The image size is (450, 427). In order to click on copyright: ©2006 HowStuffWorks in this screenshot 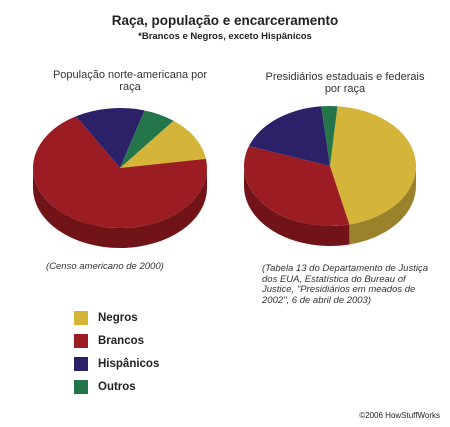, I will do `click(399, 415)`.